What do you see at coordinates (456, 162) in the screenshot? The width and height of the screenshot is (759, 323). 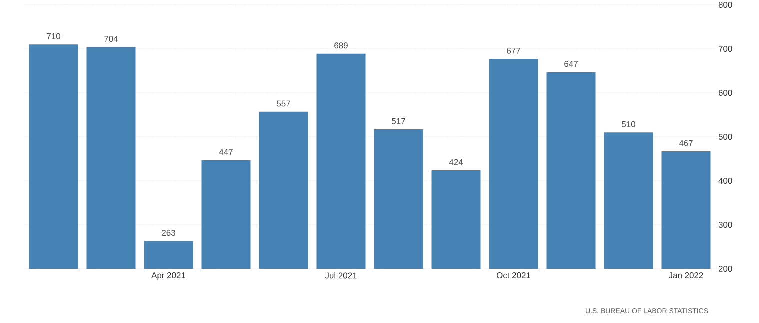 I see `data-label: 424` at bounding box center [456, 162].